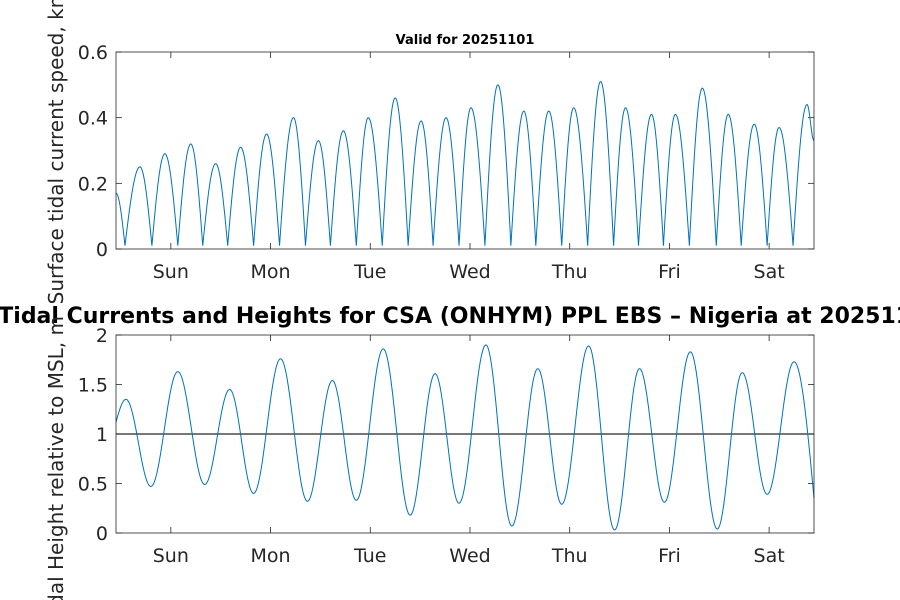 The image size is (900, 600). I want to click on height-x-tick-label: Wed, so click(469, 556).